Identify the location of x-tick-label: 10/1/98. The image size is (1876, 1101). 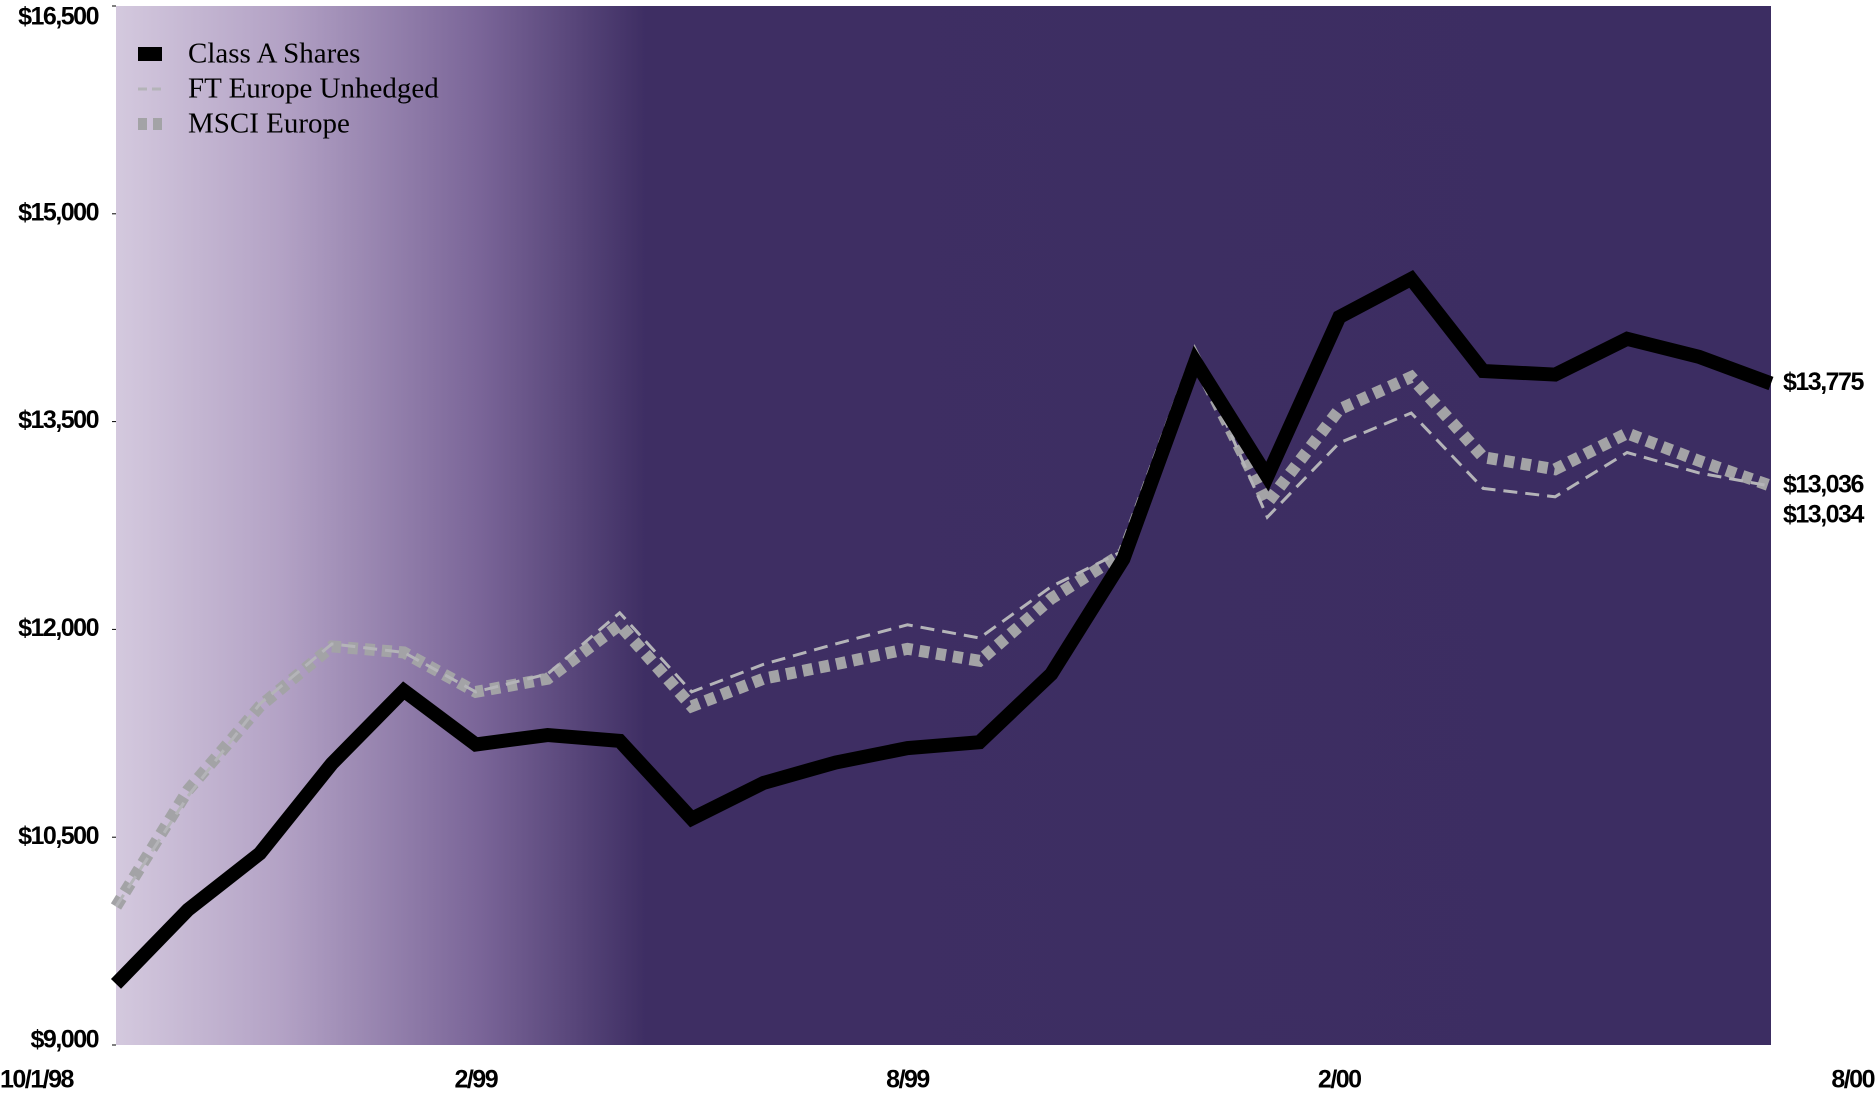
(37, 1080).